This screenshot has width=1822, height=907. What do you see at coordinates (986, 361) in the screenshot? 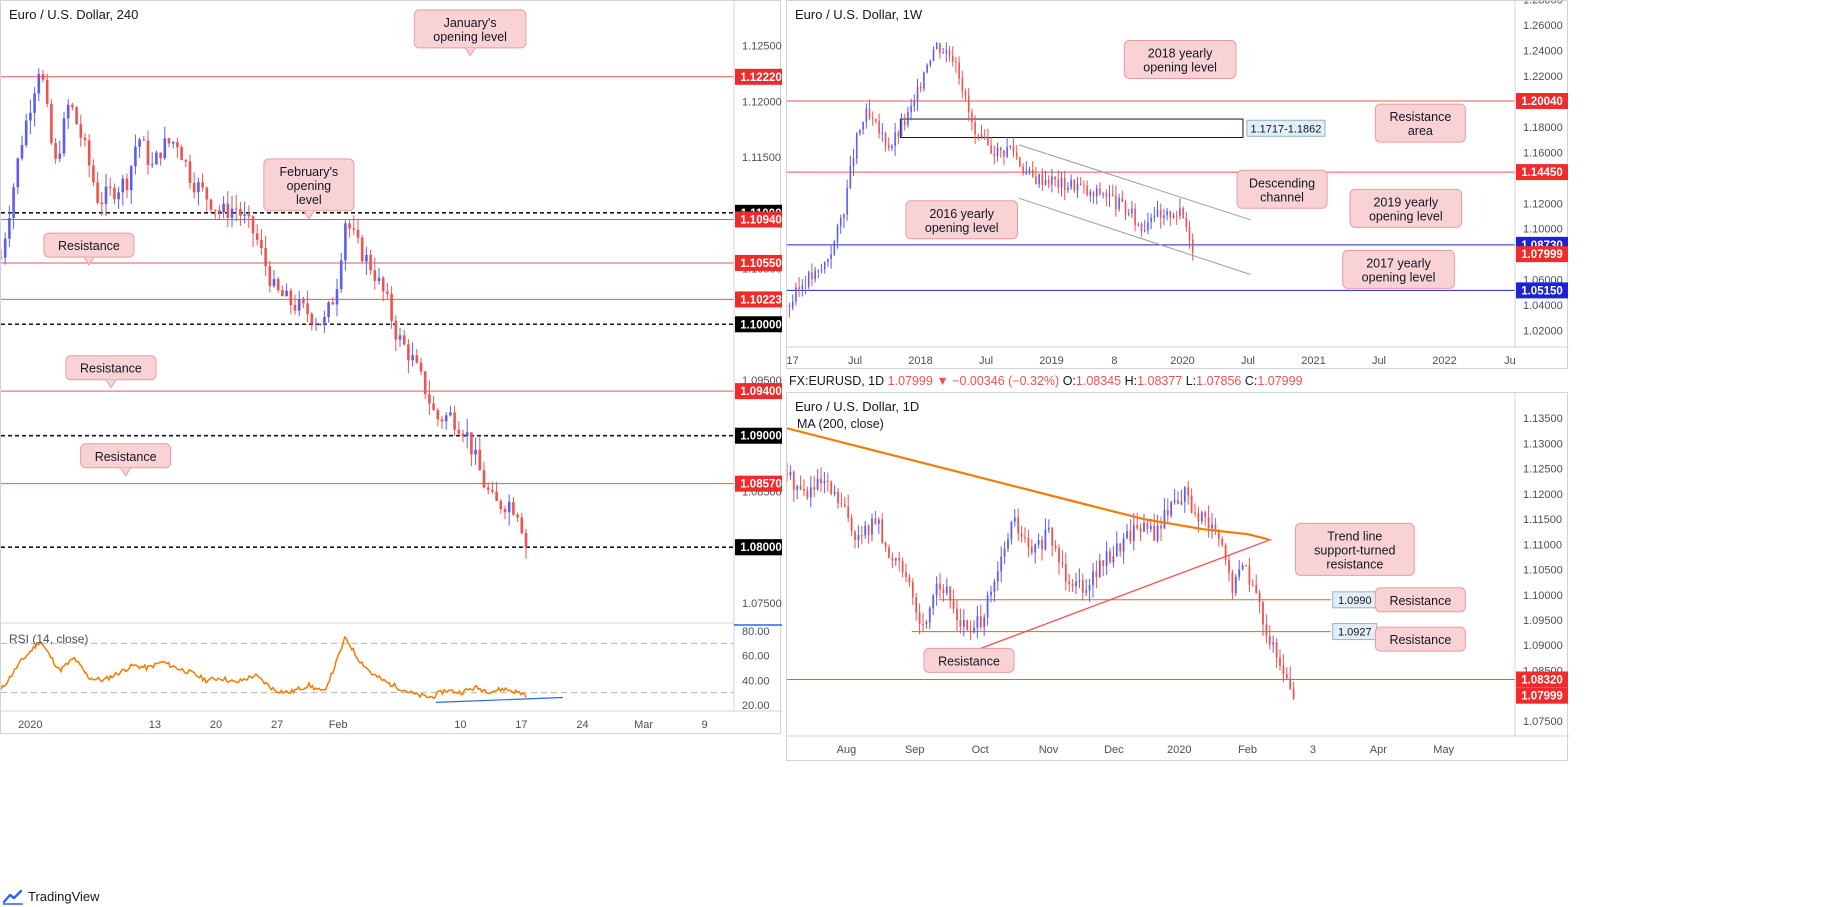
I see `w1-time-tick: Jul` at bounding box center [986, 361].